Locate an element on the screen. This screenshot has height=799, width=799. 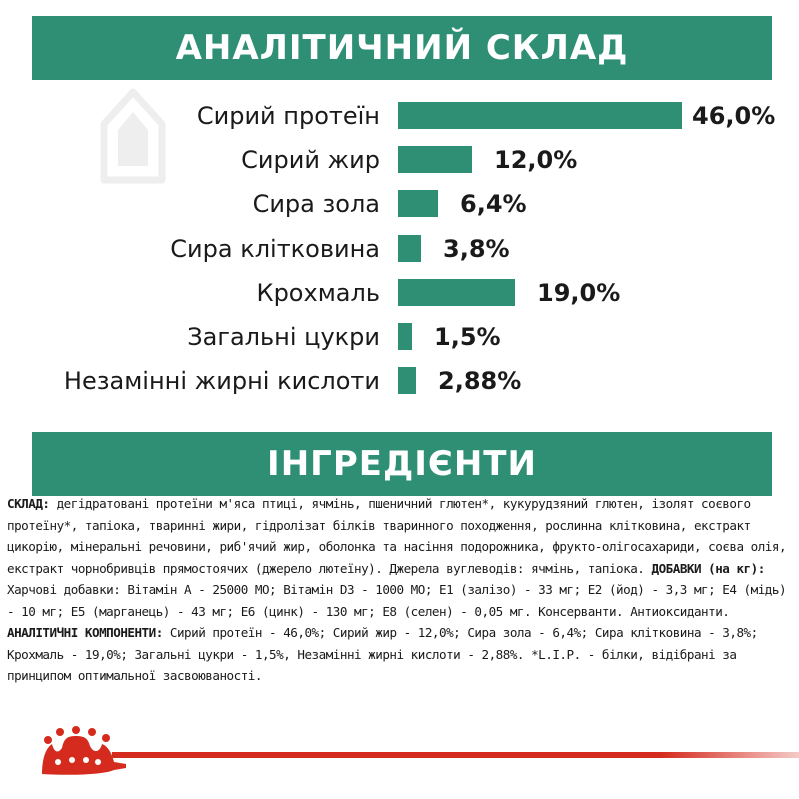
additives-label: ДОБАВКИ (на кг): is located at coordinates (708, 568).